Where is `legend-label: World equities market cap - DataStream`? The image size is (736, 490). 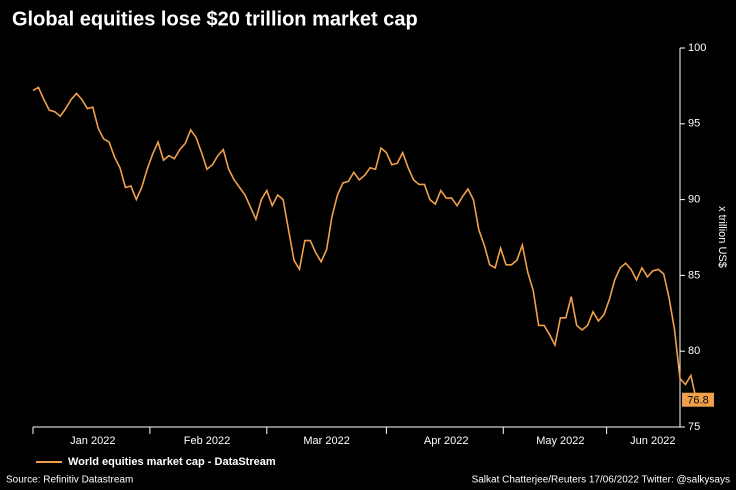
legend-label: World equities market cap - DataStream is located at coordinates (172, 462).